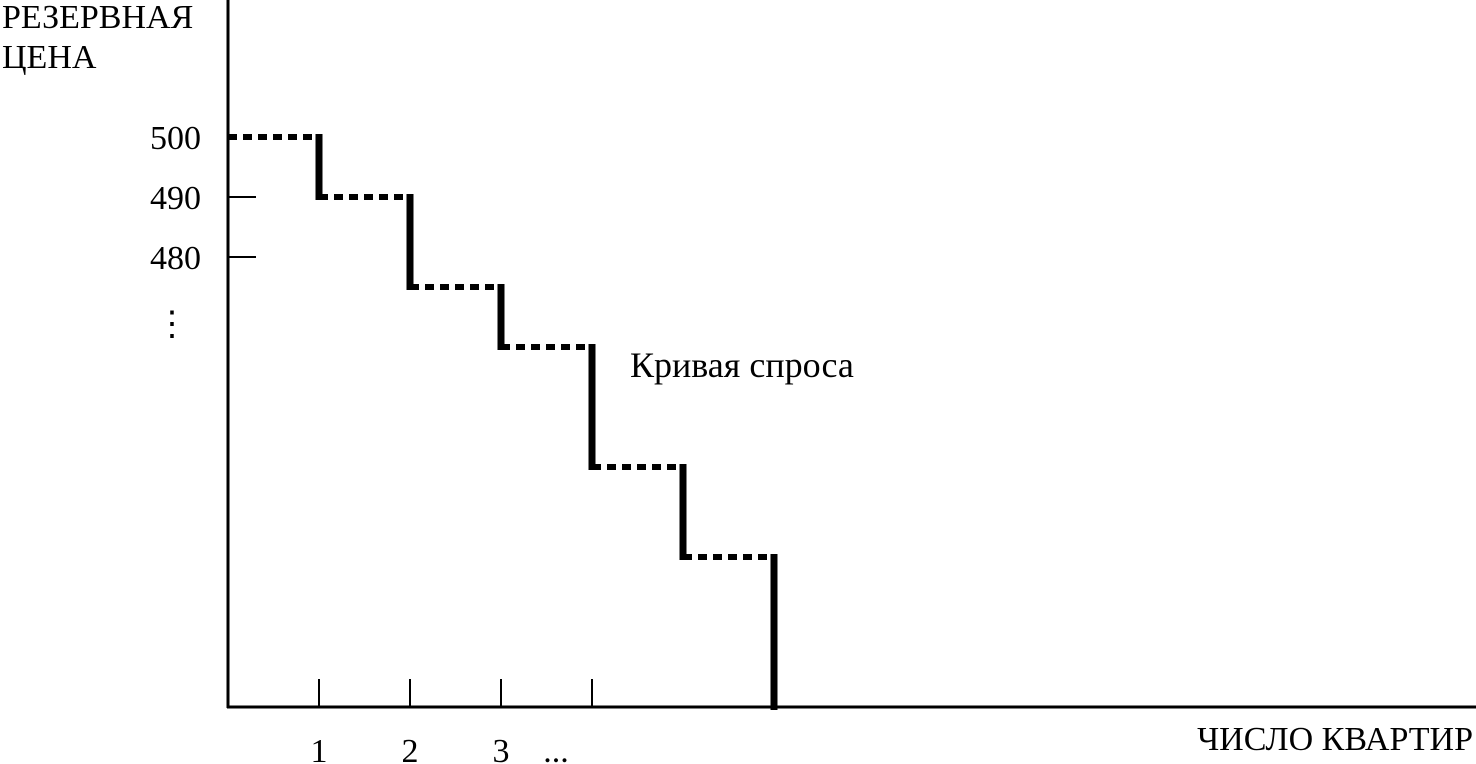  I want to click on y-tick-label-3: 480, so click(175, 258).